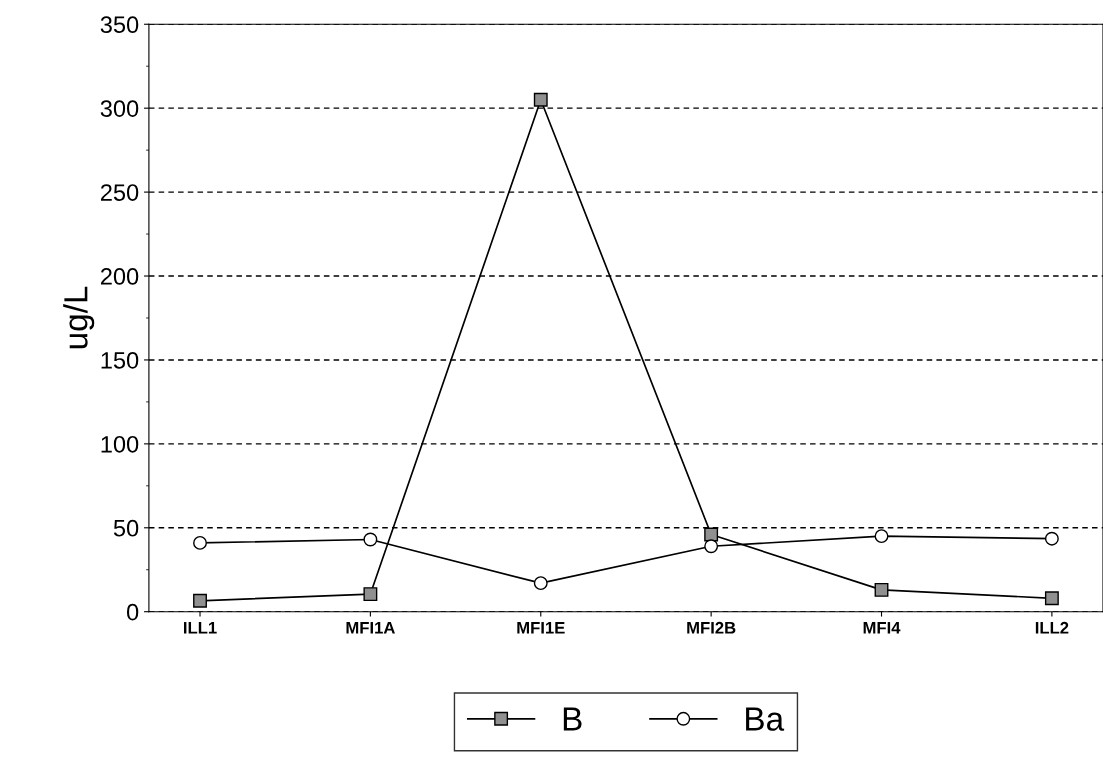 The height and width of the screenshot is (758, 1103). Describe the element at coordinates (572, 719) in the screenshot. I see `legend-label: B` at that location.